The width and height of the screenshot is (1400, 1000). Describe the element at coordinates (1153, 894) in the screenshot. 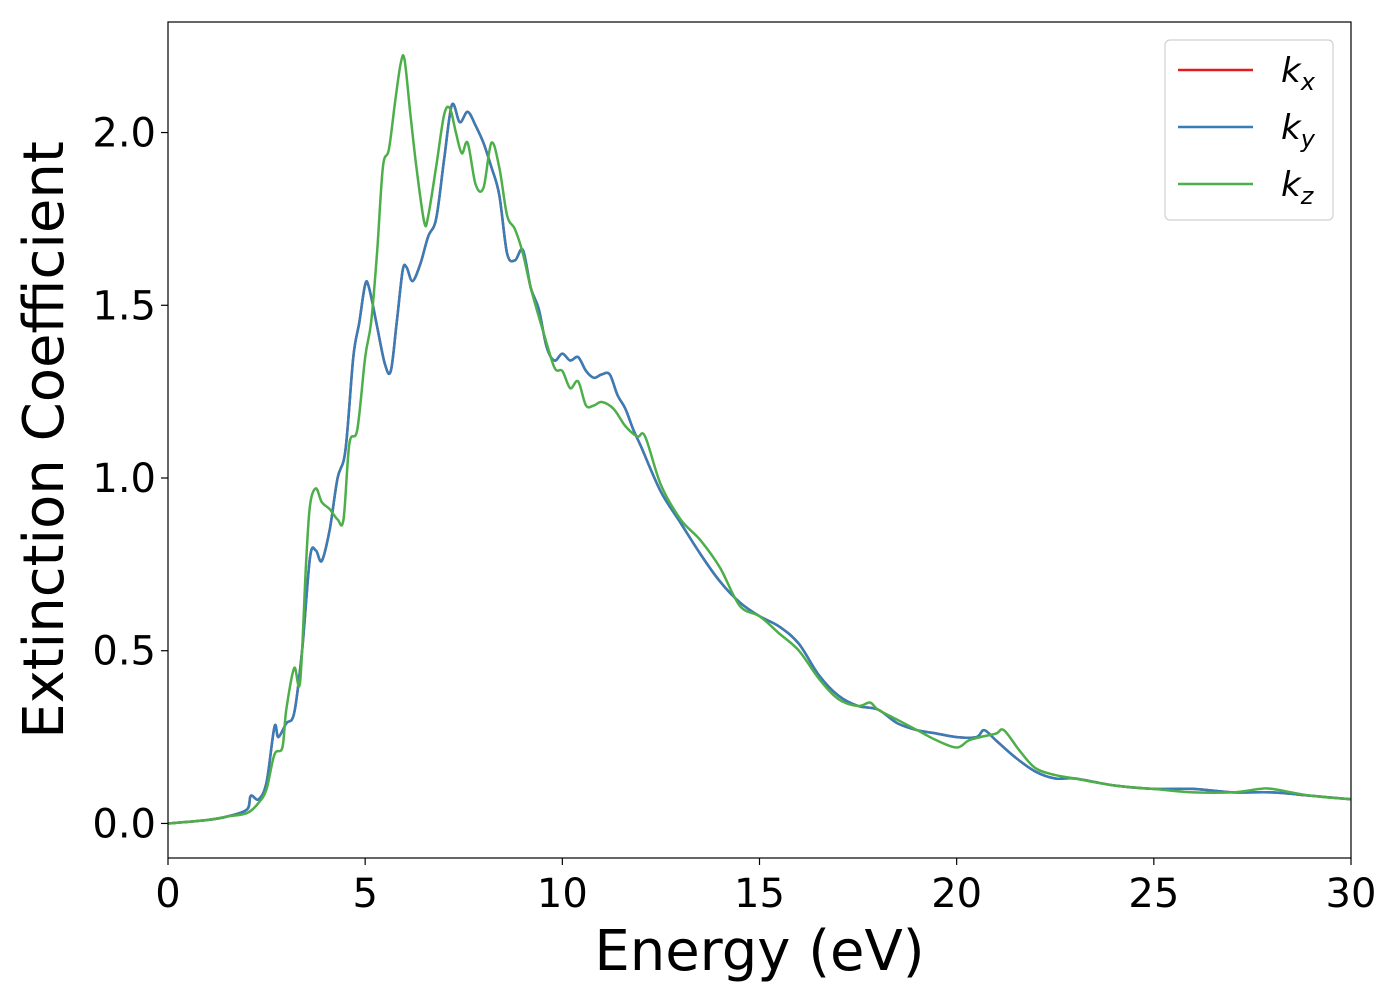

I see `x-tick-label: 25` at that location.